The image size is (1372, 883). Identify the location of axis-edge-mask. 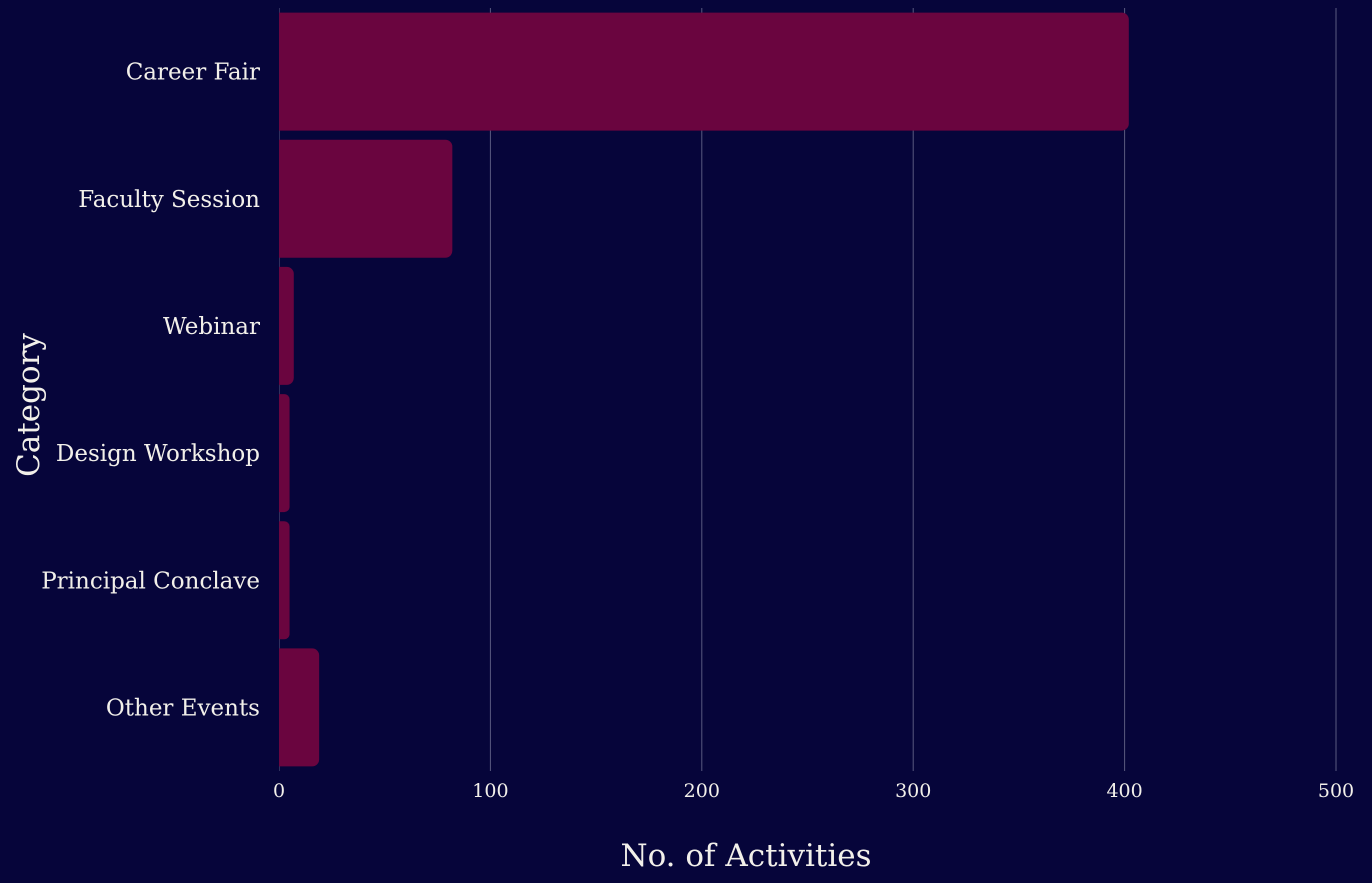
(274, 389).